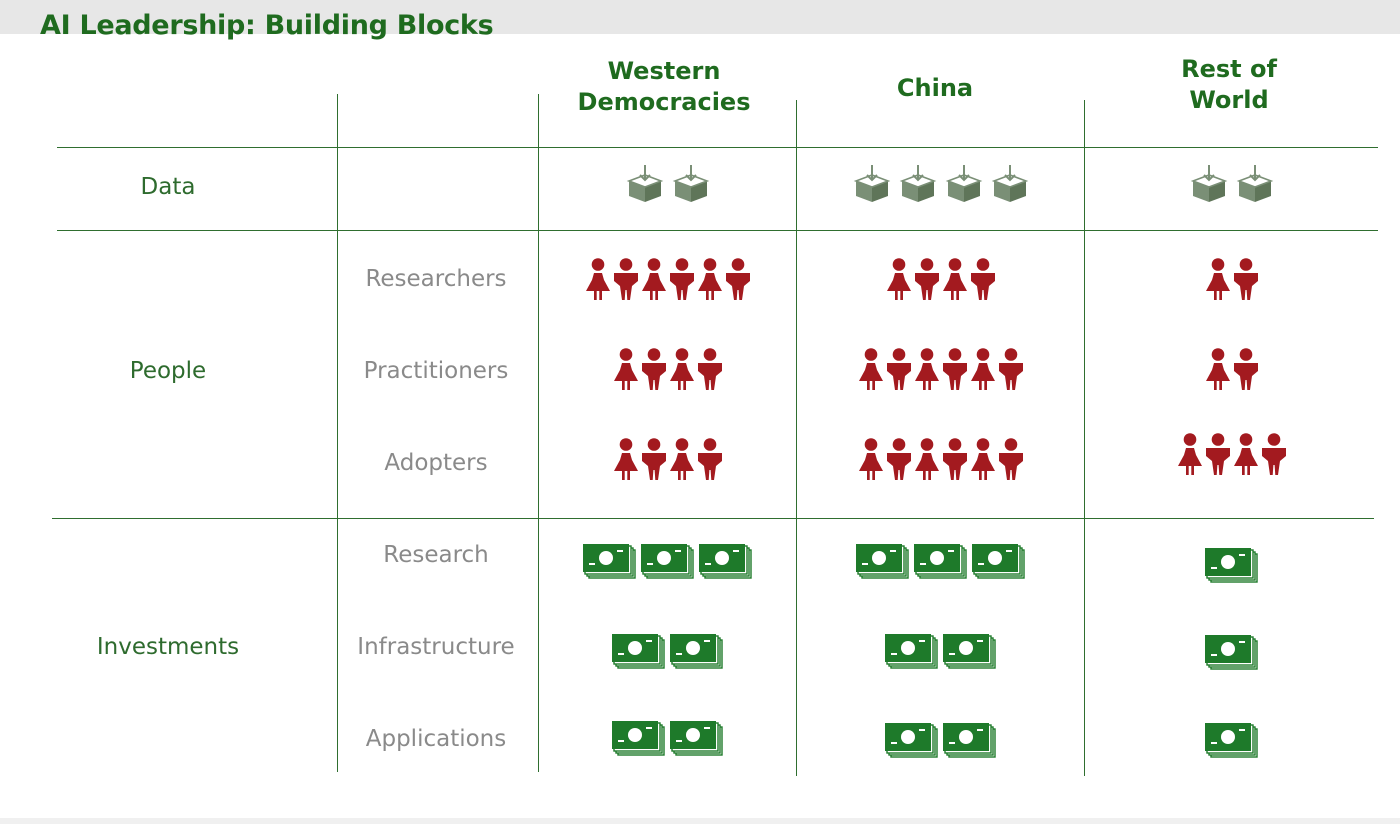 The height and width of the screenshot is (824, 1400). I want to click on cell-infrastructure-western, so click(667, 651).